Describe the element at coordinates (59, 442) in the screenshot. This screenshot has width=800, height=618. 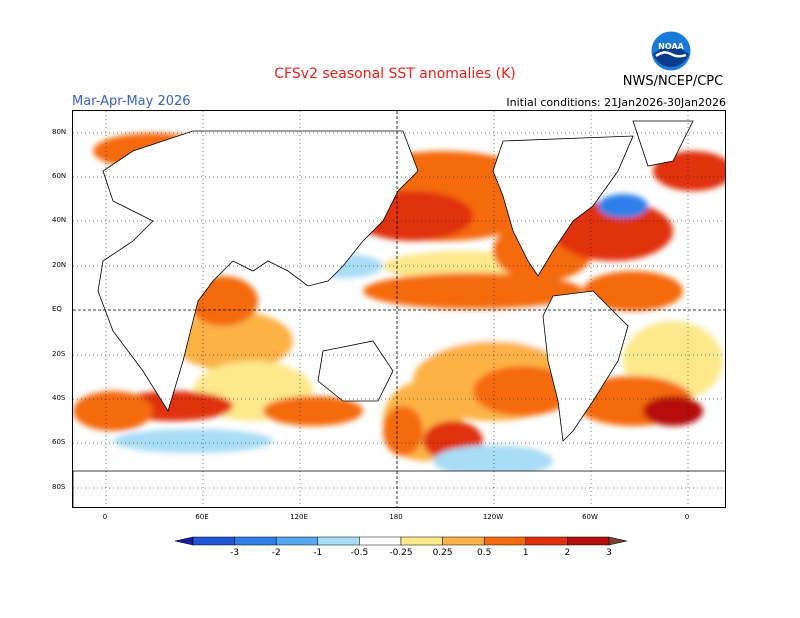
I see `lat-label-60s: 60S` at that location.